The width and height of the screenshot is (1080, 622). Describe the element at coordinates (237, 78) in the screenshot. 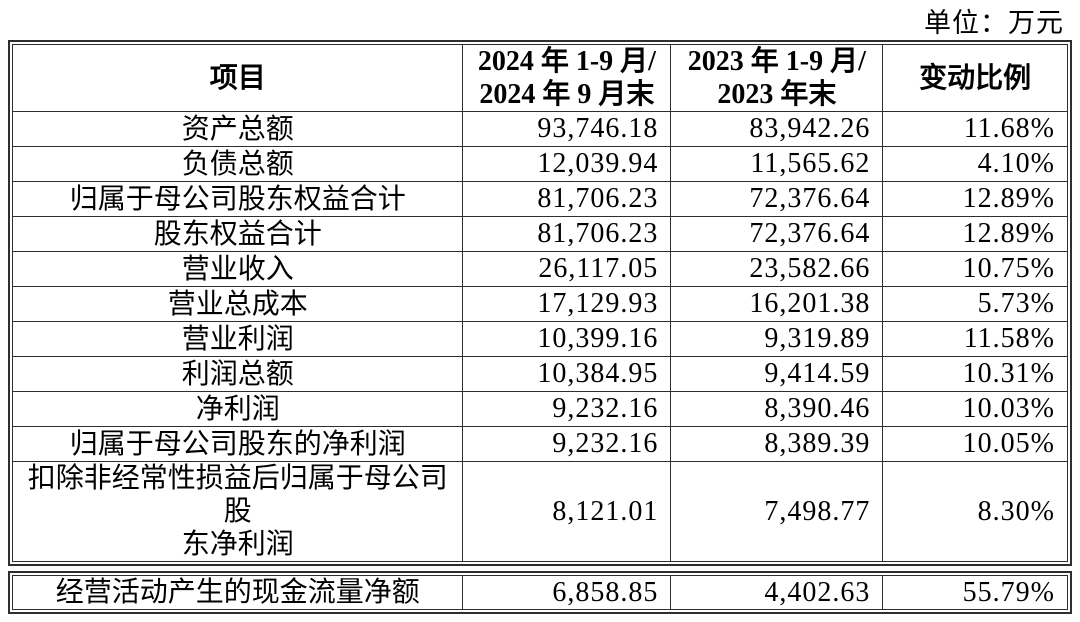

I see `col-header-item: 项目` at that location.